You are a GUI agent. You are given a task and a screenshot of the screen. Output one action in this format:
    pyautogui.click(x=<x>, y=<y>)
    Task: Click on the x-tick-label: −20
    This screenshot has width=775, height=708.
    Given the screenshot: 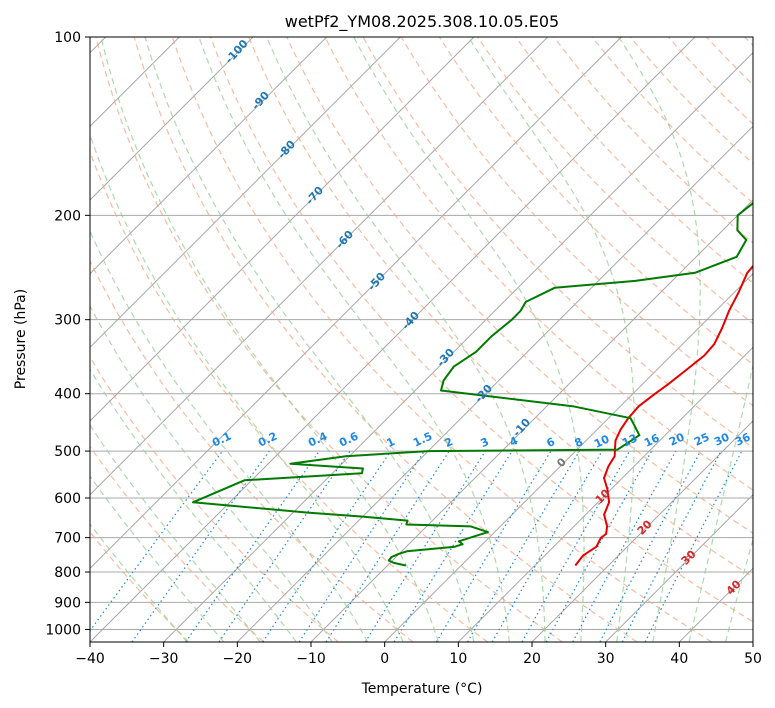 What is the action you would take?
    pyautogui.click(x=238, y=659)
    